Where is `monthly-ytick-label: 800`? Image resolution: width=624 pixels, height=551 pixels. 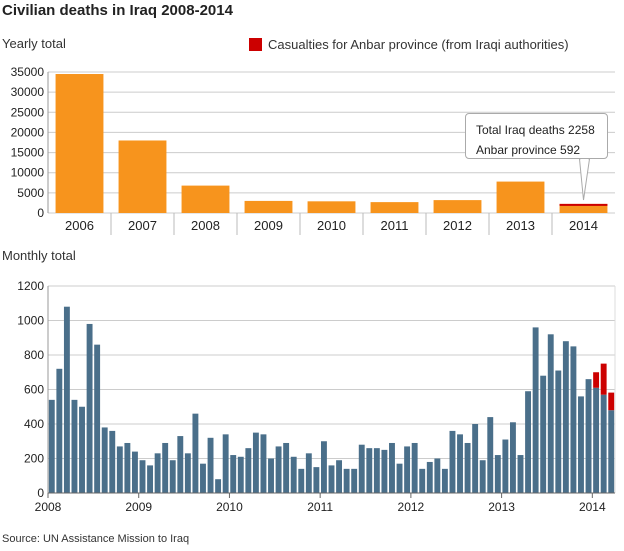
monthly-ytick-label: 800 is located at coordinates (34, 355).